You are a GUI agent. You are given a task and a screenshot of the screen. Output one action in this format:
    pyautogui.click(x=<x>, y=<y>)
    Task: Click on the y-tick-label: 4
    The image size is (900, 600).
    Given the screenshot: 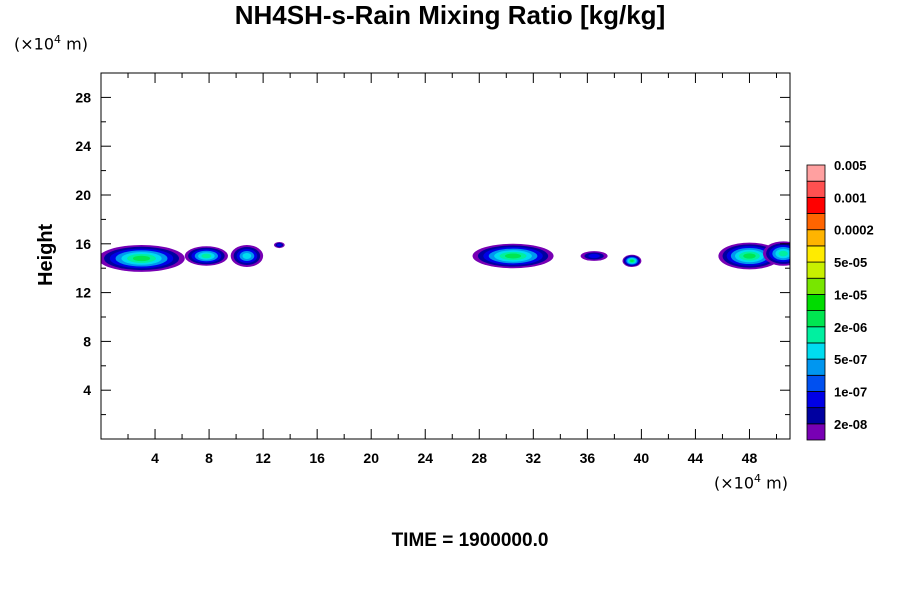 What is the action you would take?
    pyautogui.click(x=87, y=390)
    